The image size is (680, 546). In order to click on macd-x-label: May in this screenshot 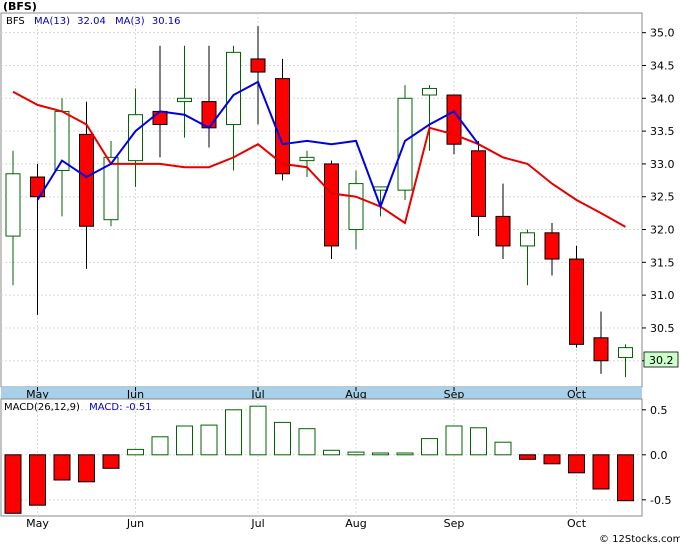, I will do `click(37, 523)`.